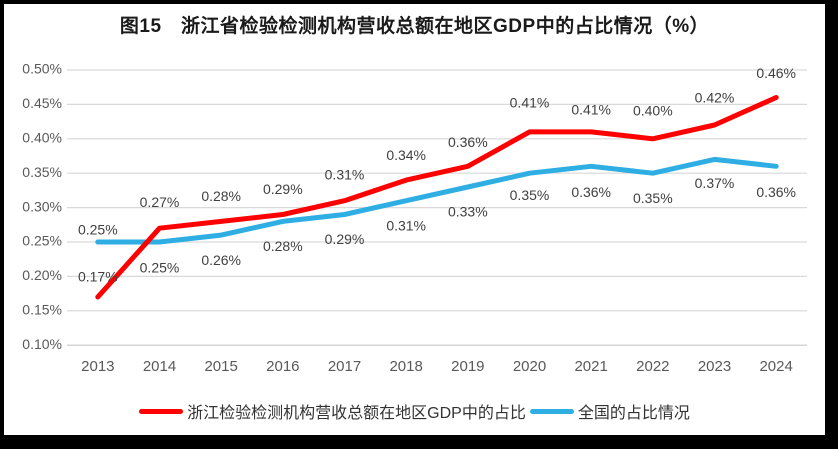  Describe the element at coordinates (775, 366) in the screenshot. I see `x-tick-label: 2024` at that location.